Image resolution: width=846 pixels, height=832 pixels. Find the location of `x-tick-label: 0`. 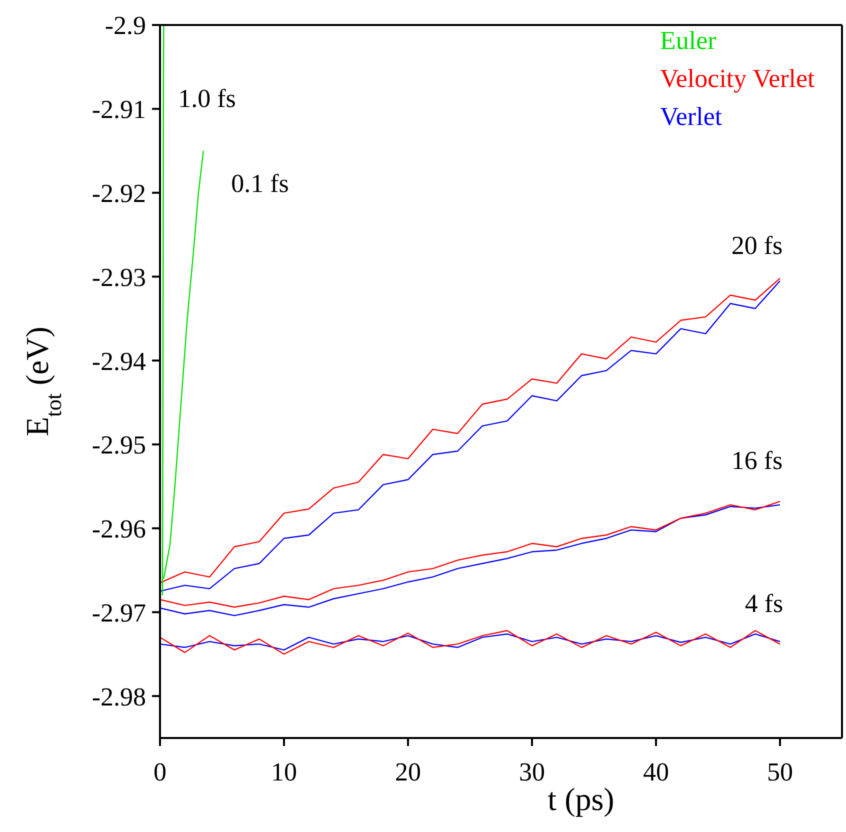

x-tick-label: 0 is located at coordinates (160, 771).